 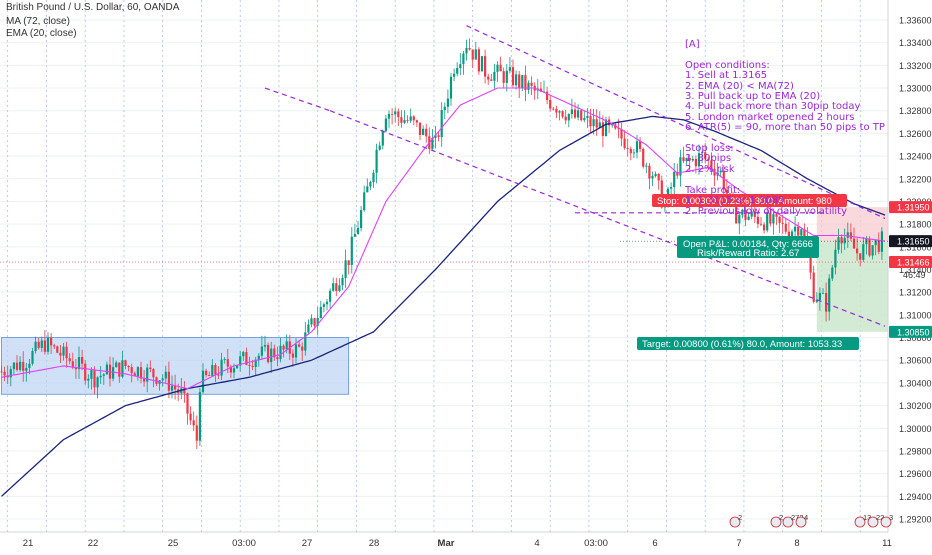 What do you see at coordinates (915, 293) in the screenshot?
I see `y-tick-label: 1.31200` at bounding box center [915, 293].